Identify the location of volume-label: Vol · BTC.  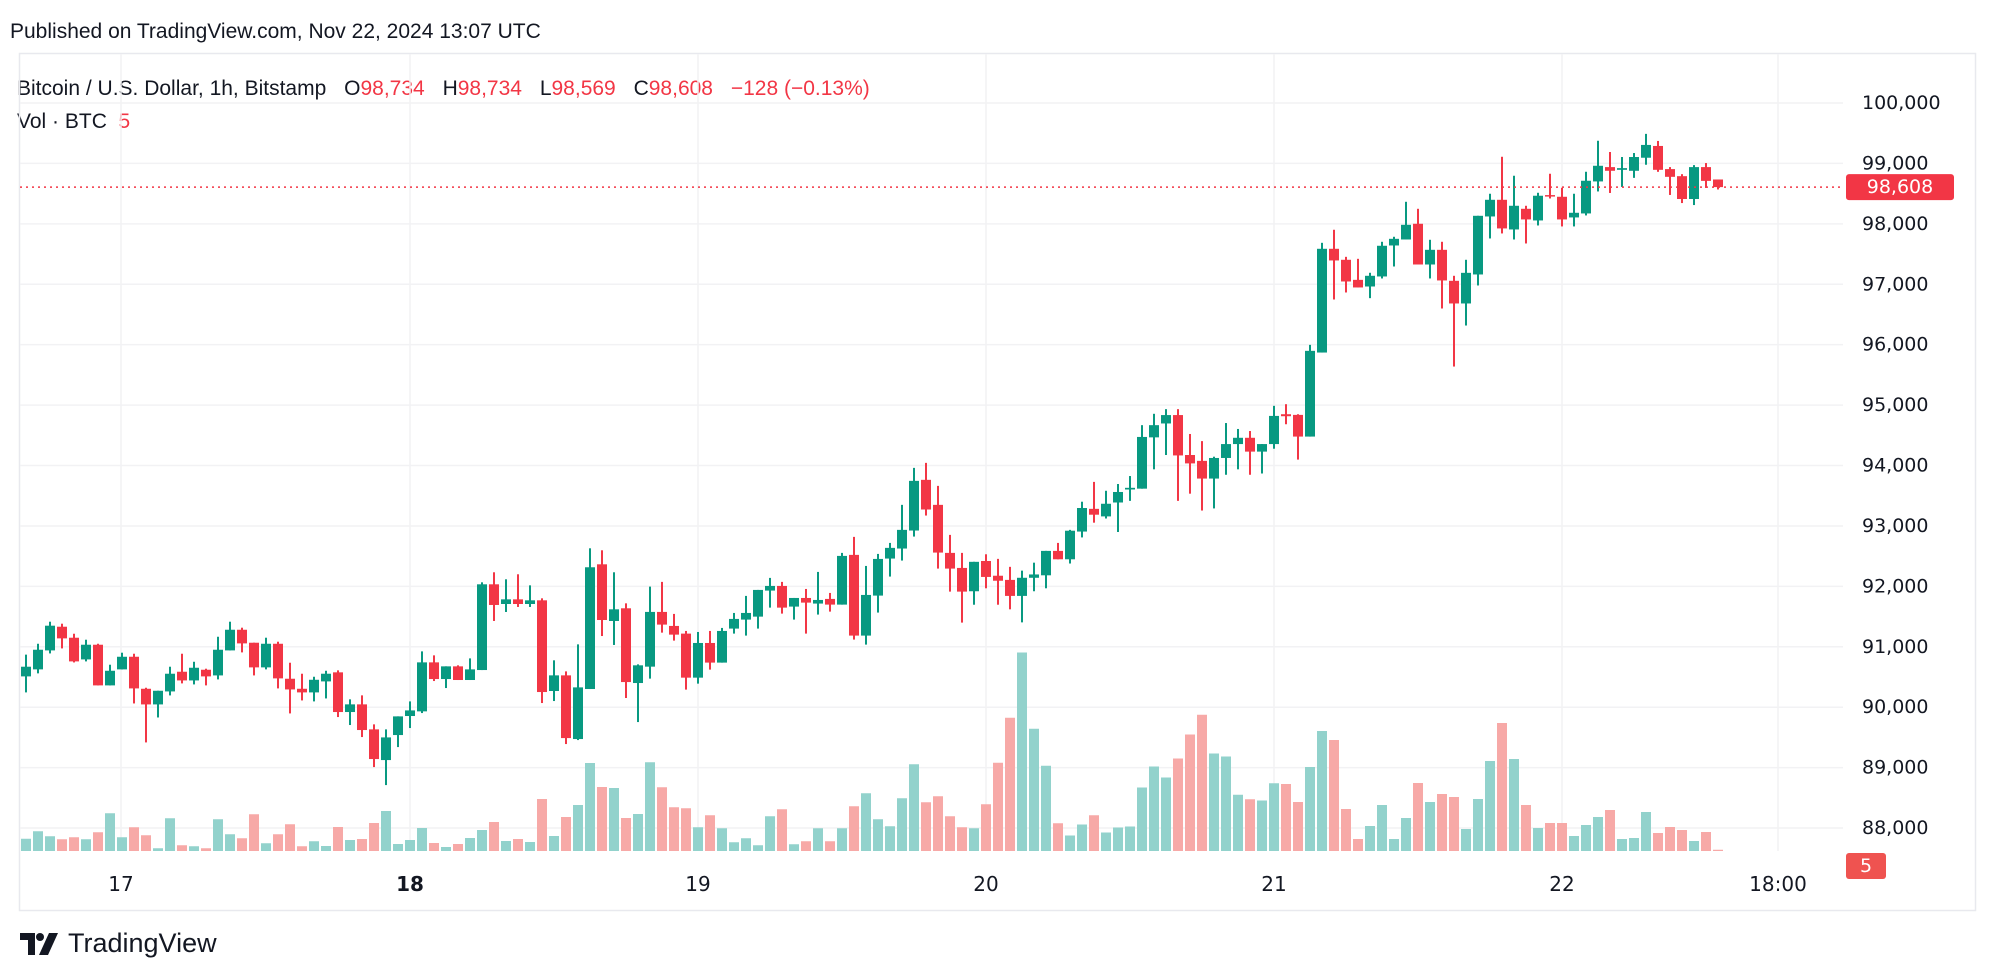
(62, 121).